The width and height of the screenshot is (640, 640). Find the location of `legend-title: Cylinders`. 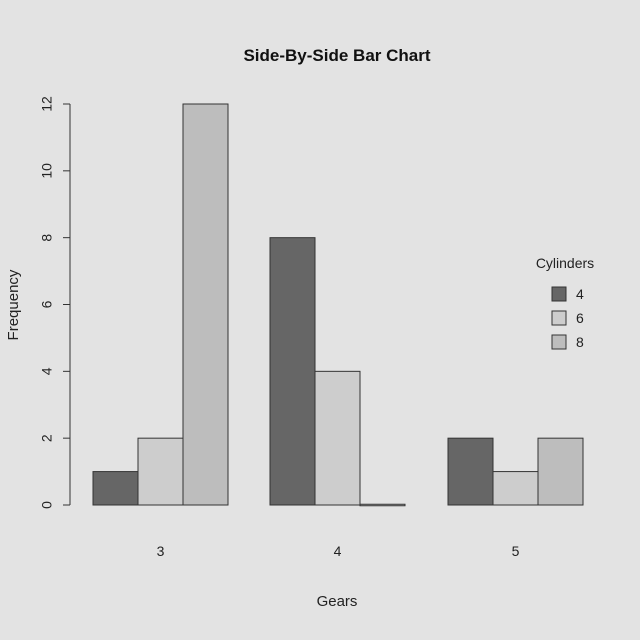

legend-title: Cylinders is located at coordinates (565, 263).